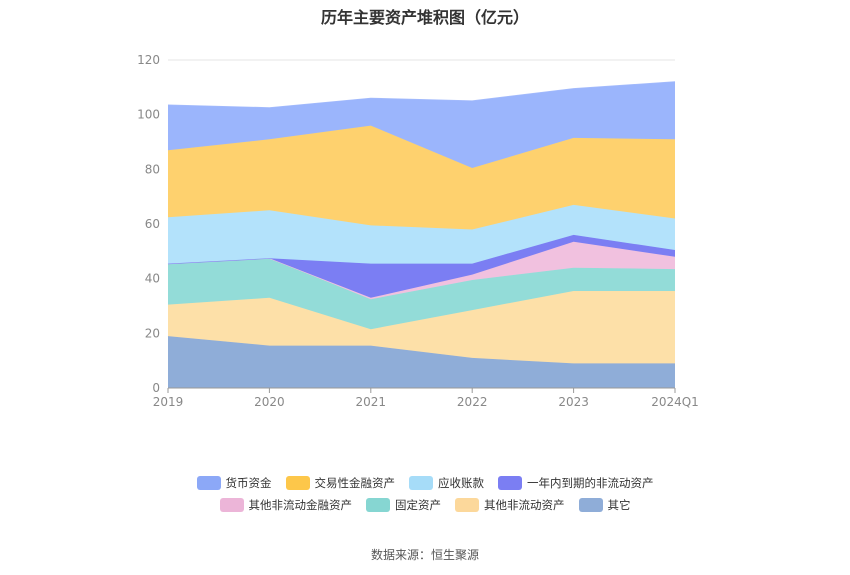 The width and height of the screenshot is (850, 575). I want to click on legend-item-其它: 其它, so click(604, 505).